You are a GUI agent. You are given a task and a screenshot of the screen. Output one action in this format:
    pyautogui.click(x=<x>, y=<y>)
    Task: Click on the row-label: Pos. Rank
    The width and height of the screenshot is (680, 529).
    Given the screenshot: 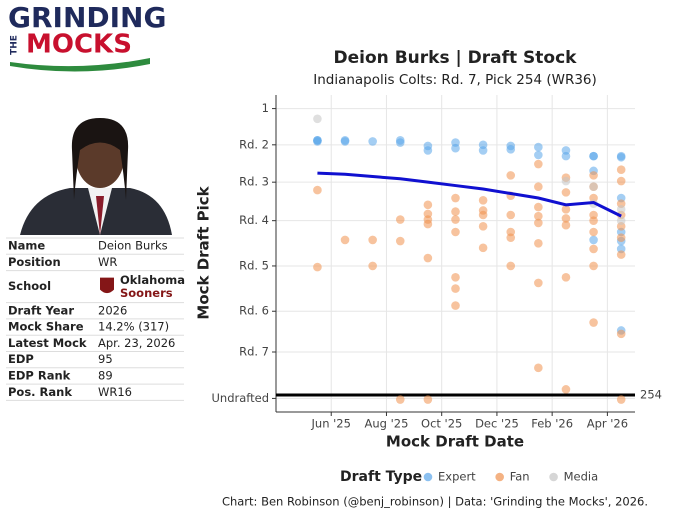 What is the action you would take?
    pyautogui.click(x=40, y=392)
    